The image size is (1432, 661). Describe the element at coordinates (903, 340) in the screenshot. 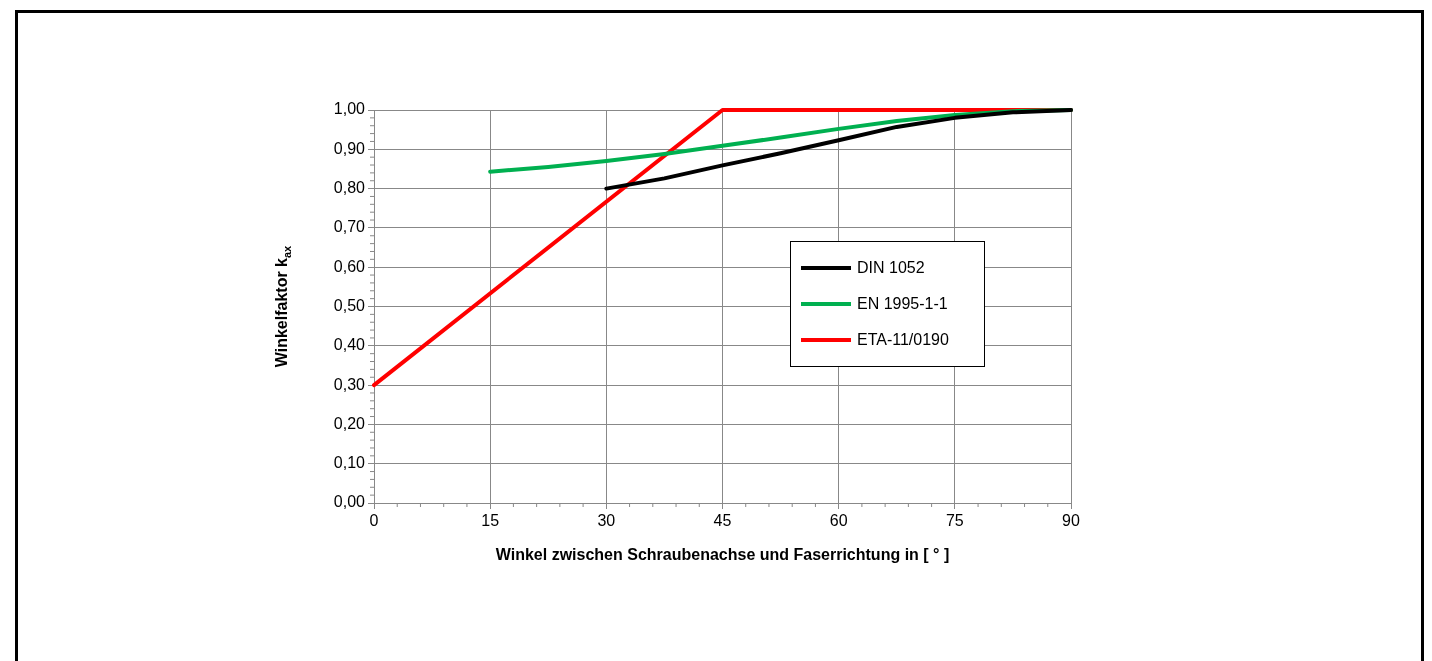

I see `legend-label: ETA-11/0190` at that location.